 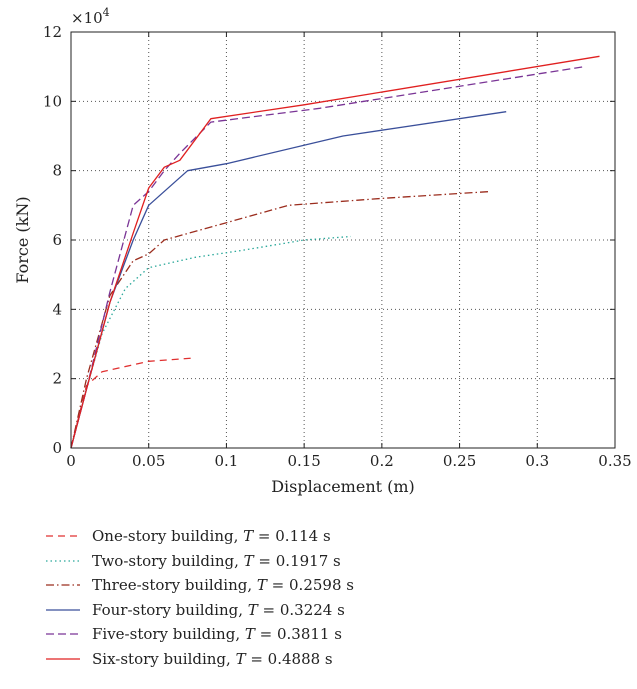 I want to click on legend-label: Two-story building, T = 0.1917 s, so click(x=216, y=561).